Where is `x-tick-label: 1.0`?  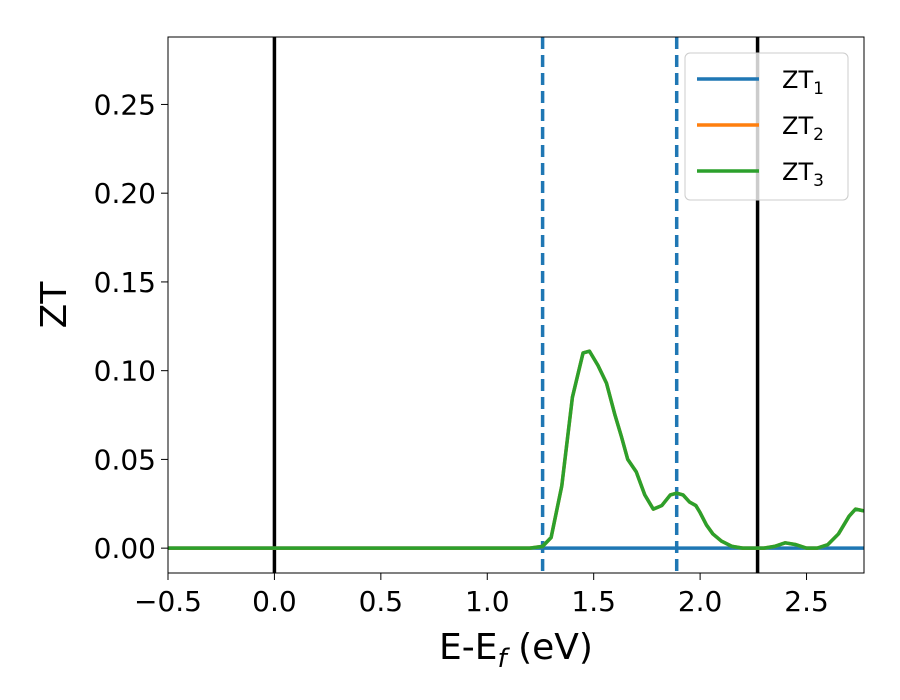 x-tick-label: 1.0 is located at coordinates (487, 601).